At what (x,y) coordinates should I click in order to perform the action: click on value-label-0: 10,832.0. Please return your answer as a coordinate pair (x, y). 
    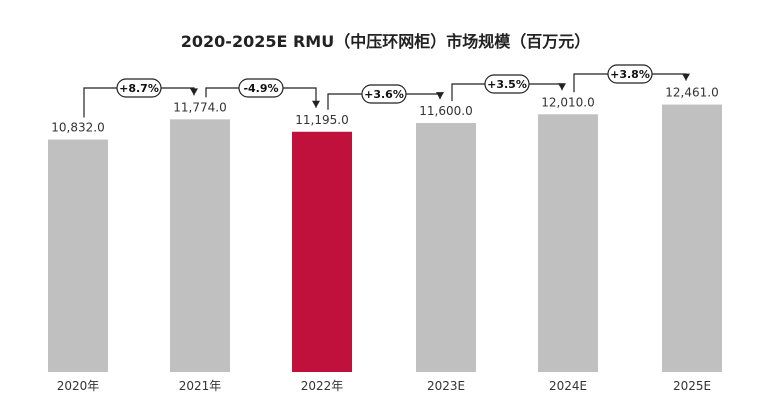
    Looking at the image, I should click on (77, 128).